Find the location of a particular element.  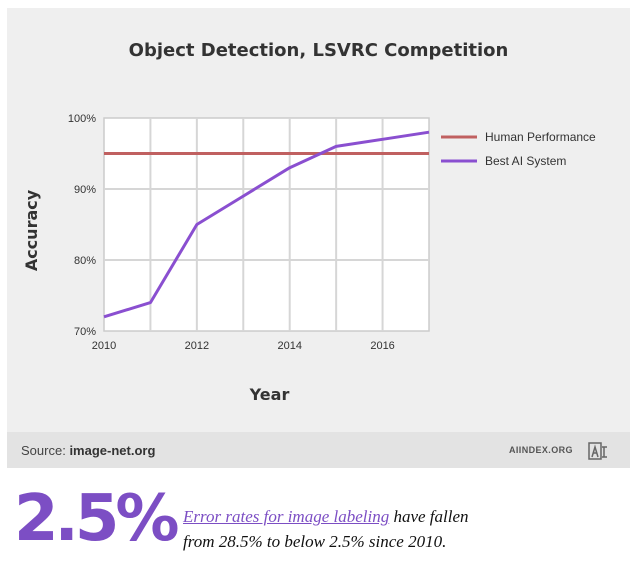

y-tick-label: 80% is located at coordinates (85, 261).